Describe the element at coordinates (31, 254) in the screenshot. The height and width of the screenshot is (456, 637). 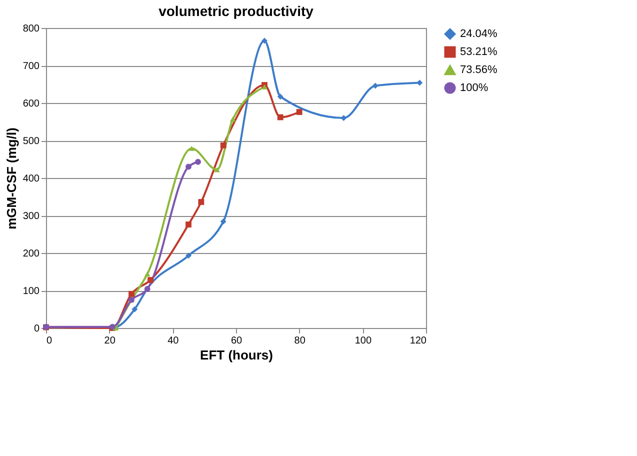
I see `y-tick-label: 200` at that location.